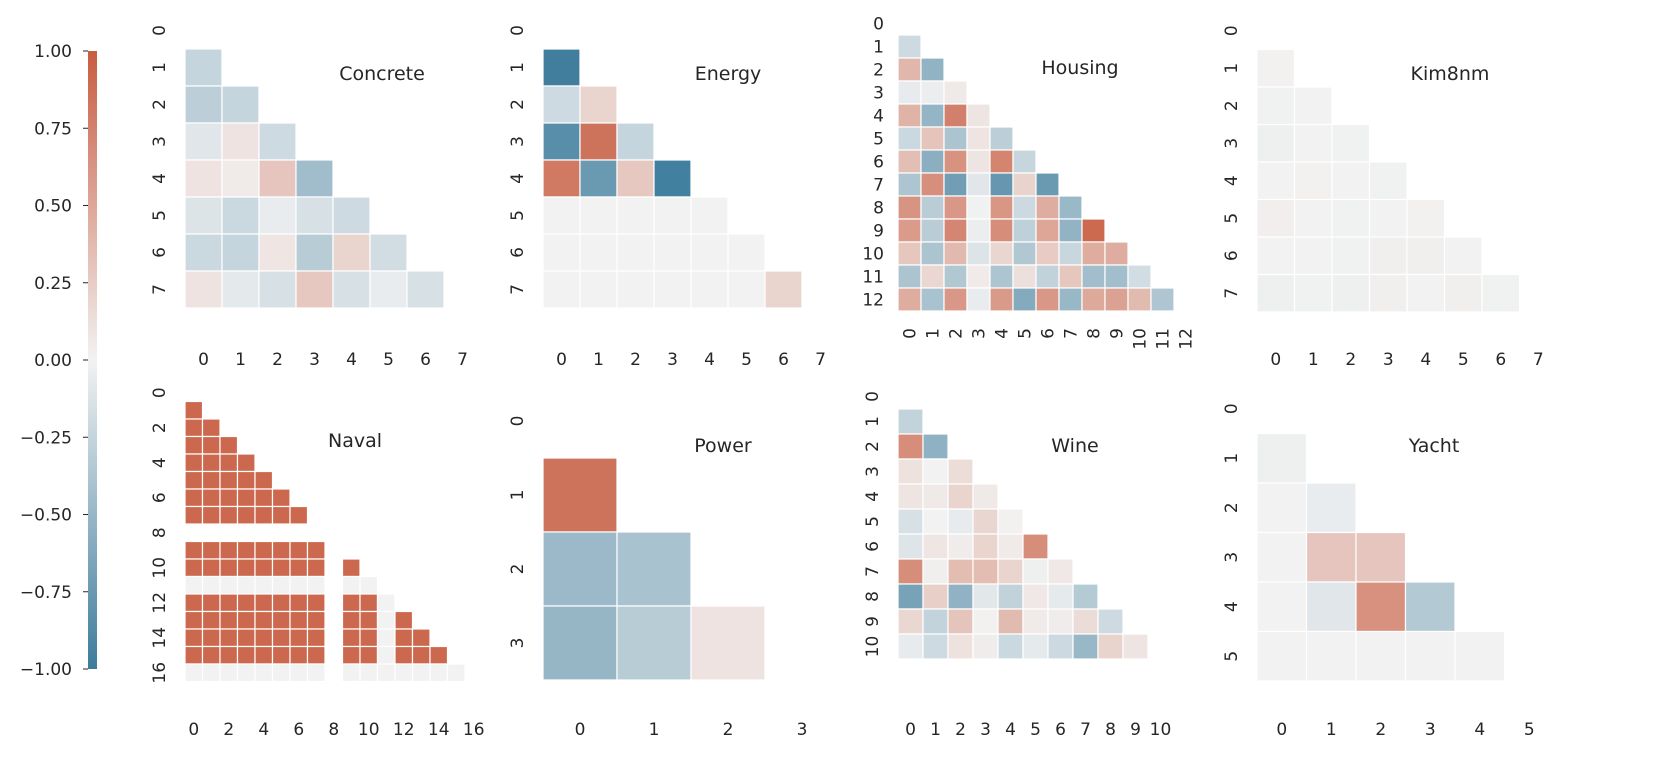 Image resolution: width=1661 pixels, height=773 pixels. What do you see at coordinates (160, 141) in the screenshot?
I see `y-tick-label: 3` at bounding box center [160, 141].